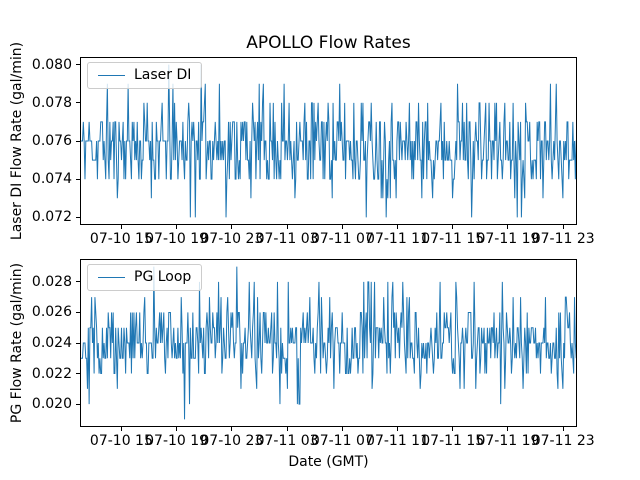  What do you see at coordinates (328, 462) in the screenshot?
I see `x-axis-label: Date (GMT)` at bounding box center [328, 462].